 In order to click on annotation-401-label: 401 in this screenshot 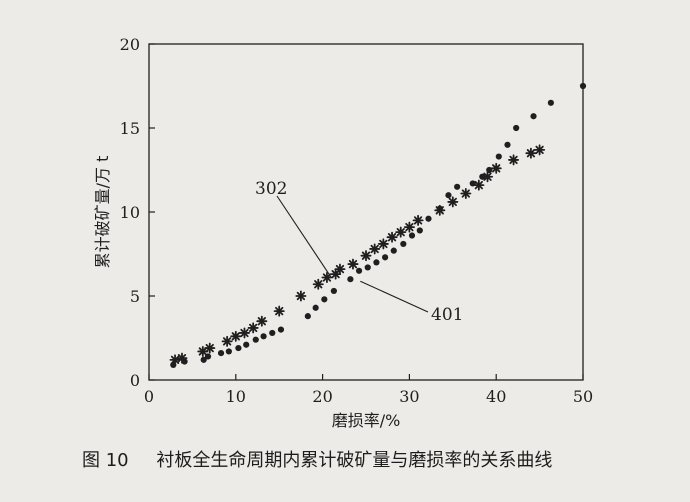, I will do `click(447, 315)`.